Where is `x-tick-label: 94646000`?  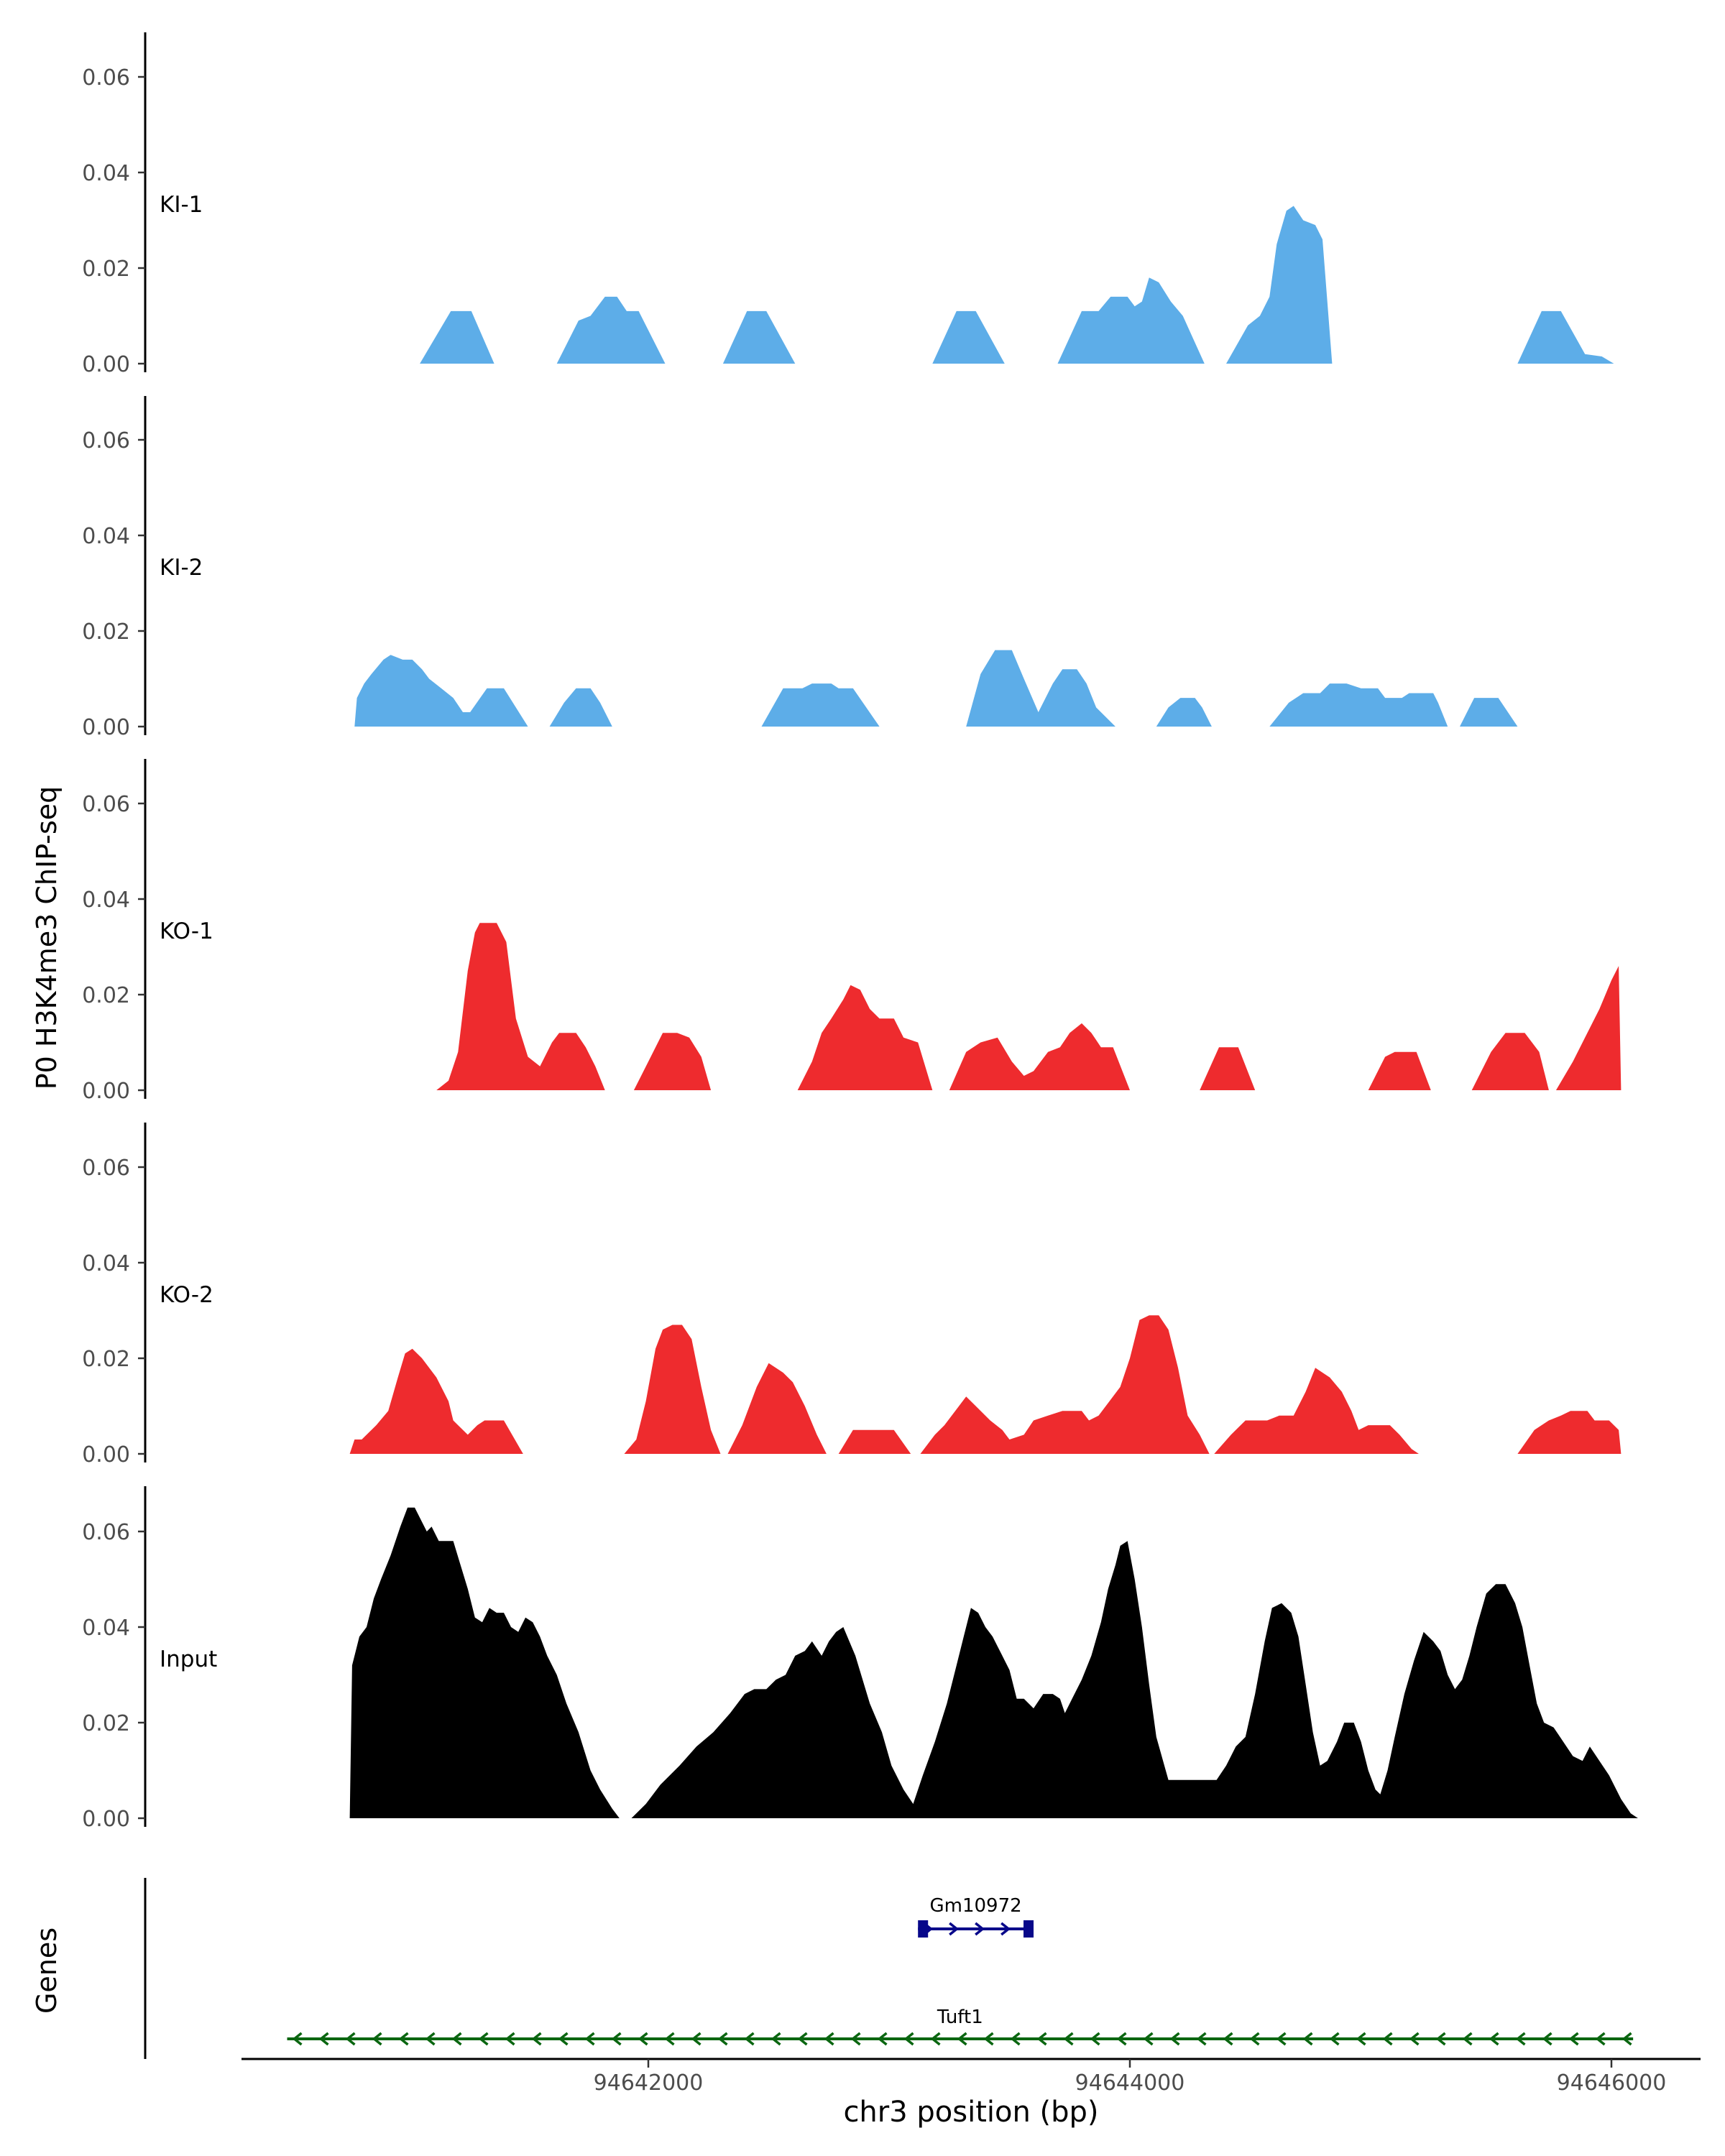 x-tick-label: 94646000 is located at coordinates (1612, 2083).